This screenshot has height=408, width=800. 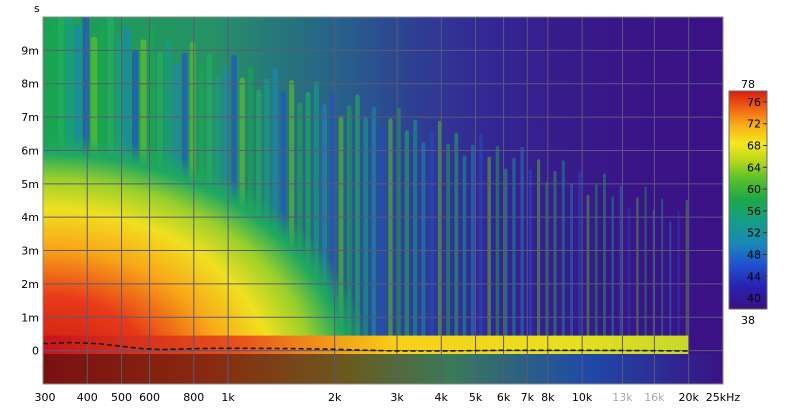 I want to click on colorbar-tick-label: 56, so click(x=754, y=211).